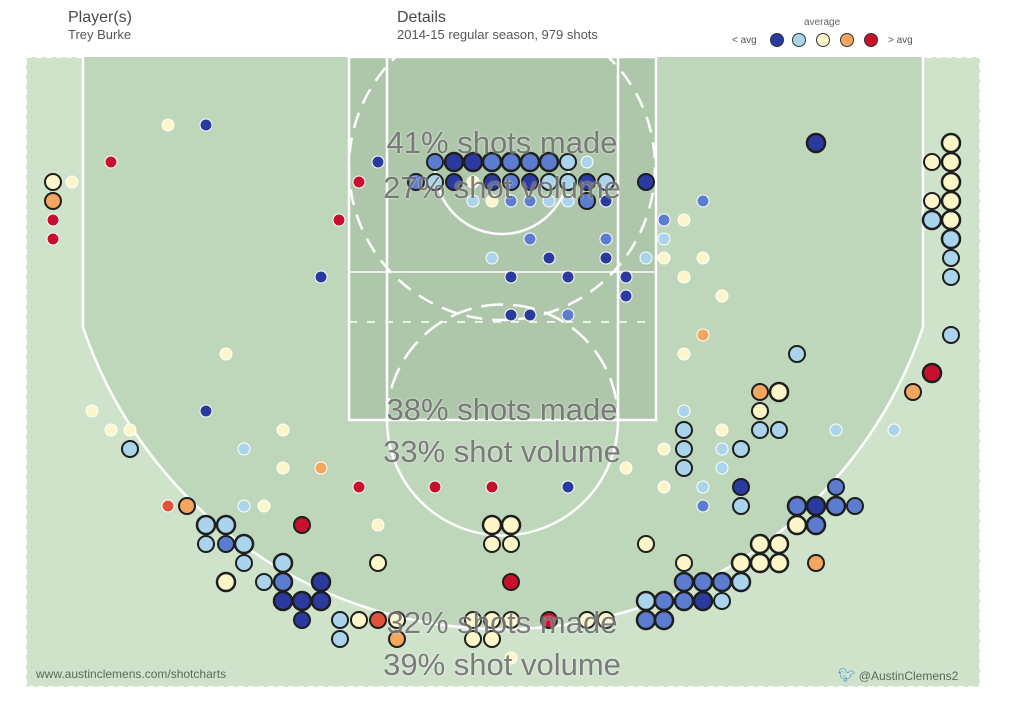  Describe the element at coordinates (830, 36) in the screenshot. I see `color-legend: average < avg > avg` at that location.